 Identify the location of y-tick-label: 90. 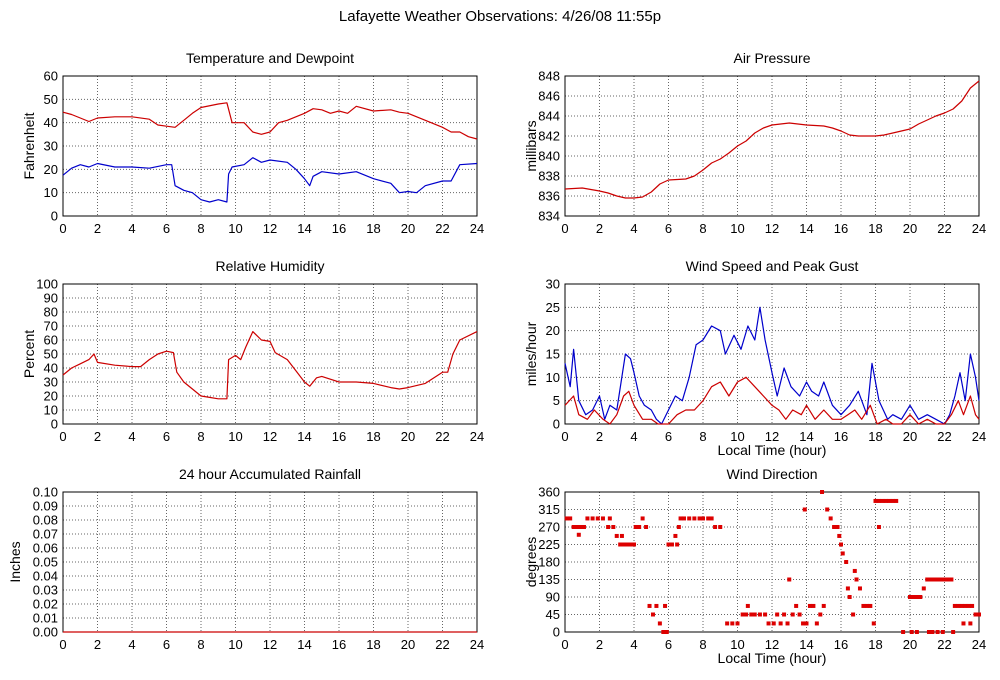
(553, 597).